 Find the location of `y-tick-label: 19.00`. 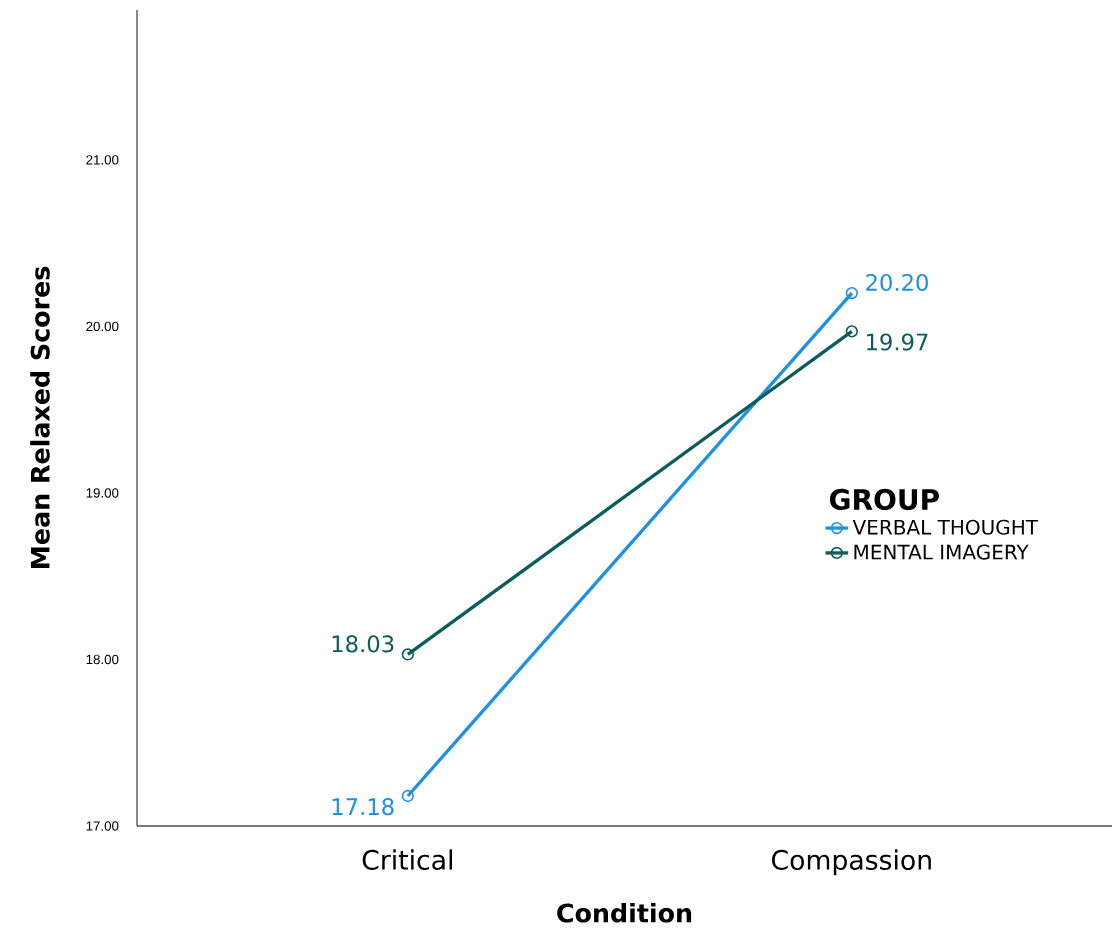

y-tick-label: 19.00 is located at coordinates (102, 493).